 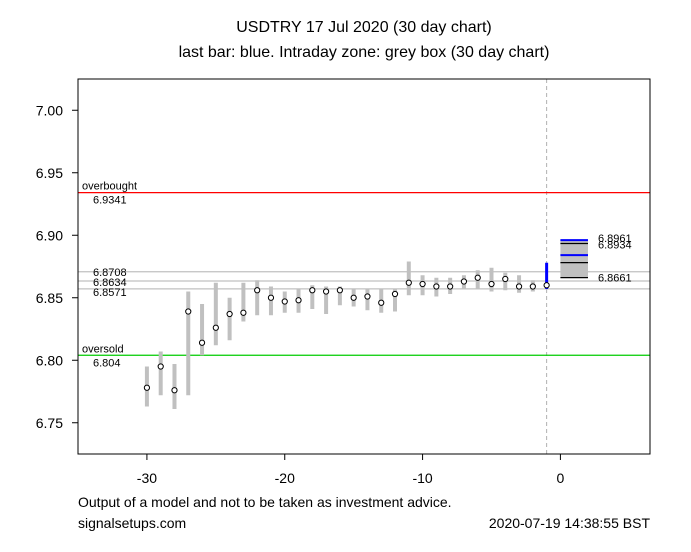 What do you see at coordinates (109, 187) in the screenshot?
I see `ref-name-overbought: overbought` at bounding box center [109, 187].